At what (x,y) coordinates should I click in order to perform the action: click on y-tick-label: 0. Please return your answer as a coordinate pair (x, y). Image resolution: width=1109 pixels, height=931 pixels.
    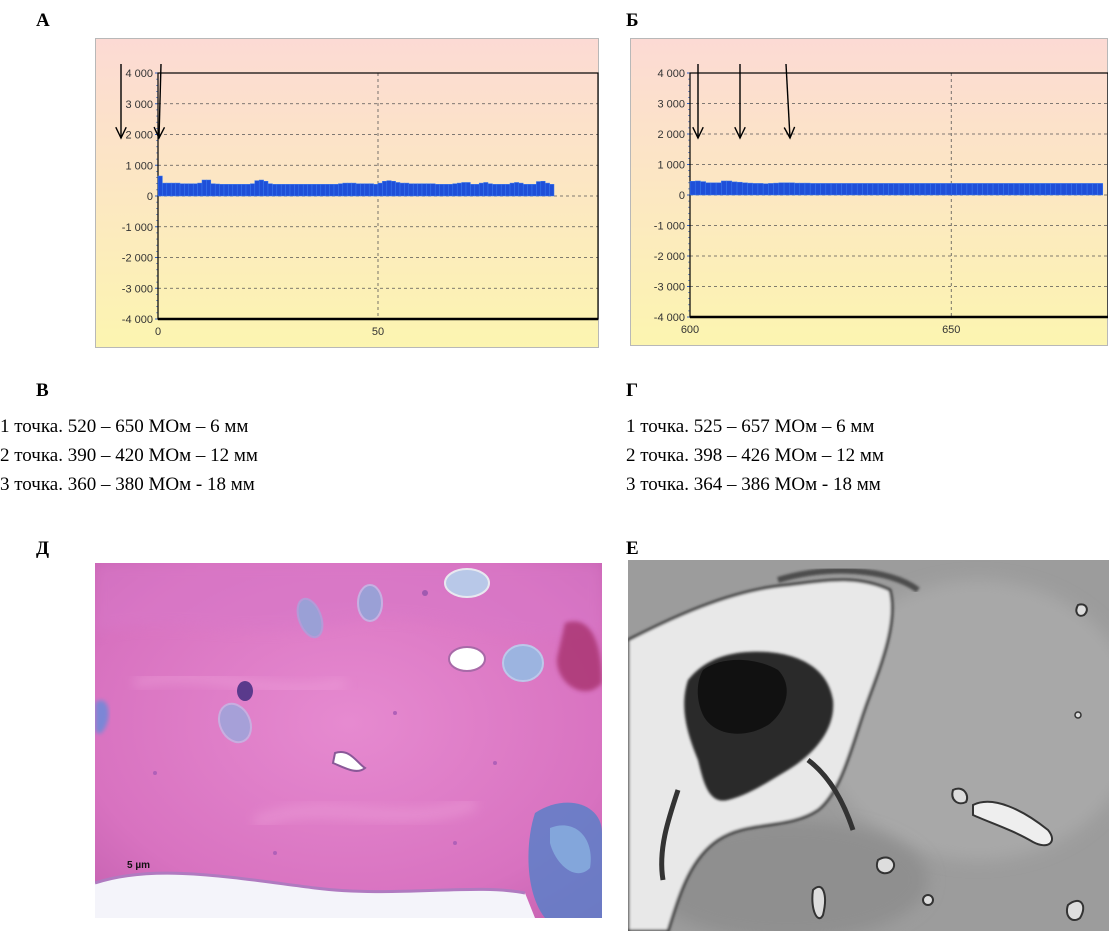
    Looking at the image, I should click on (150, 197).